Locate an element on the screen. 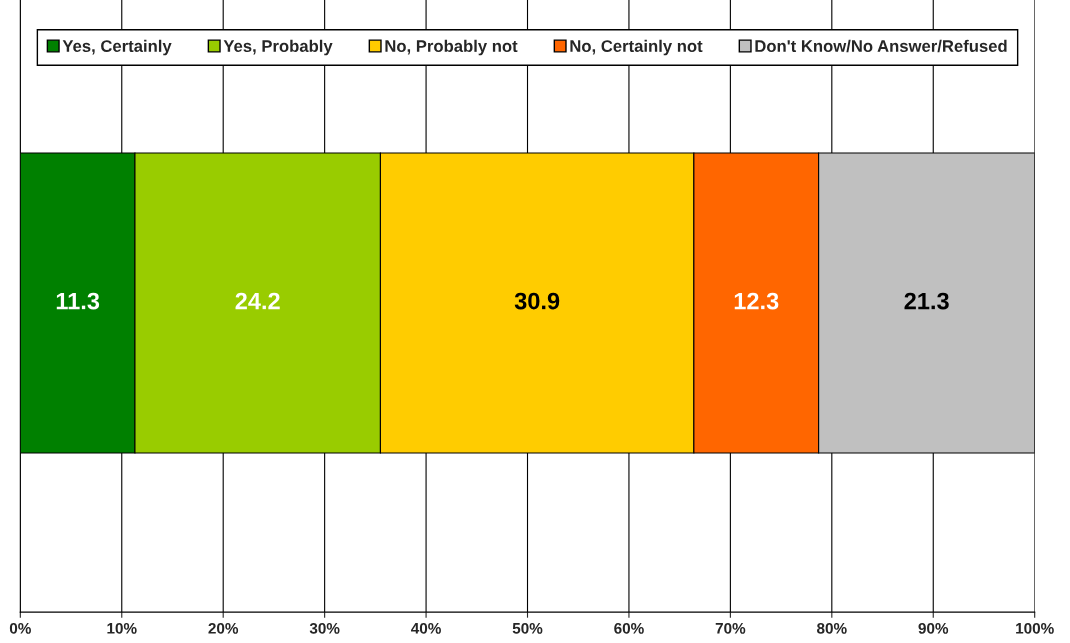  x-tick-label: 90% is located at coordinates (933, 628).